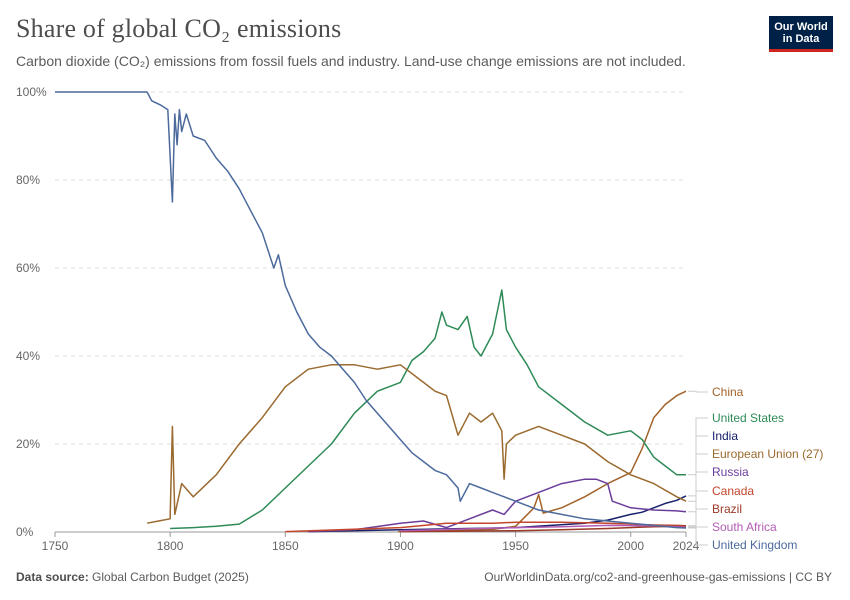 The height and width of the screenshot is (600, 850). I want to click on y-tick-label: 40%, so click(28, 356).